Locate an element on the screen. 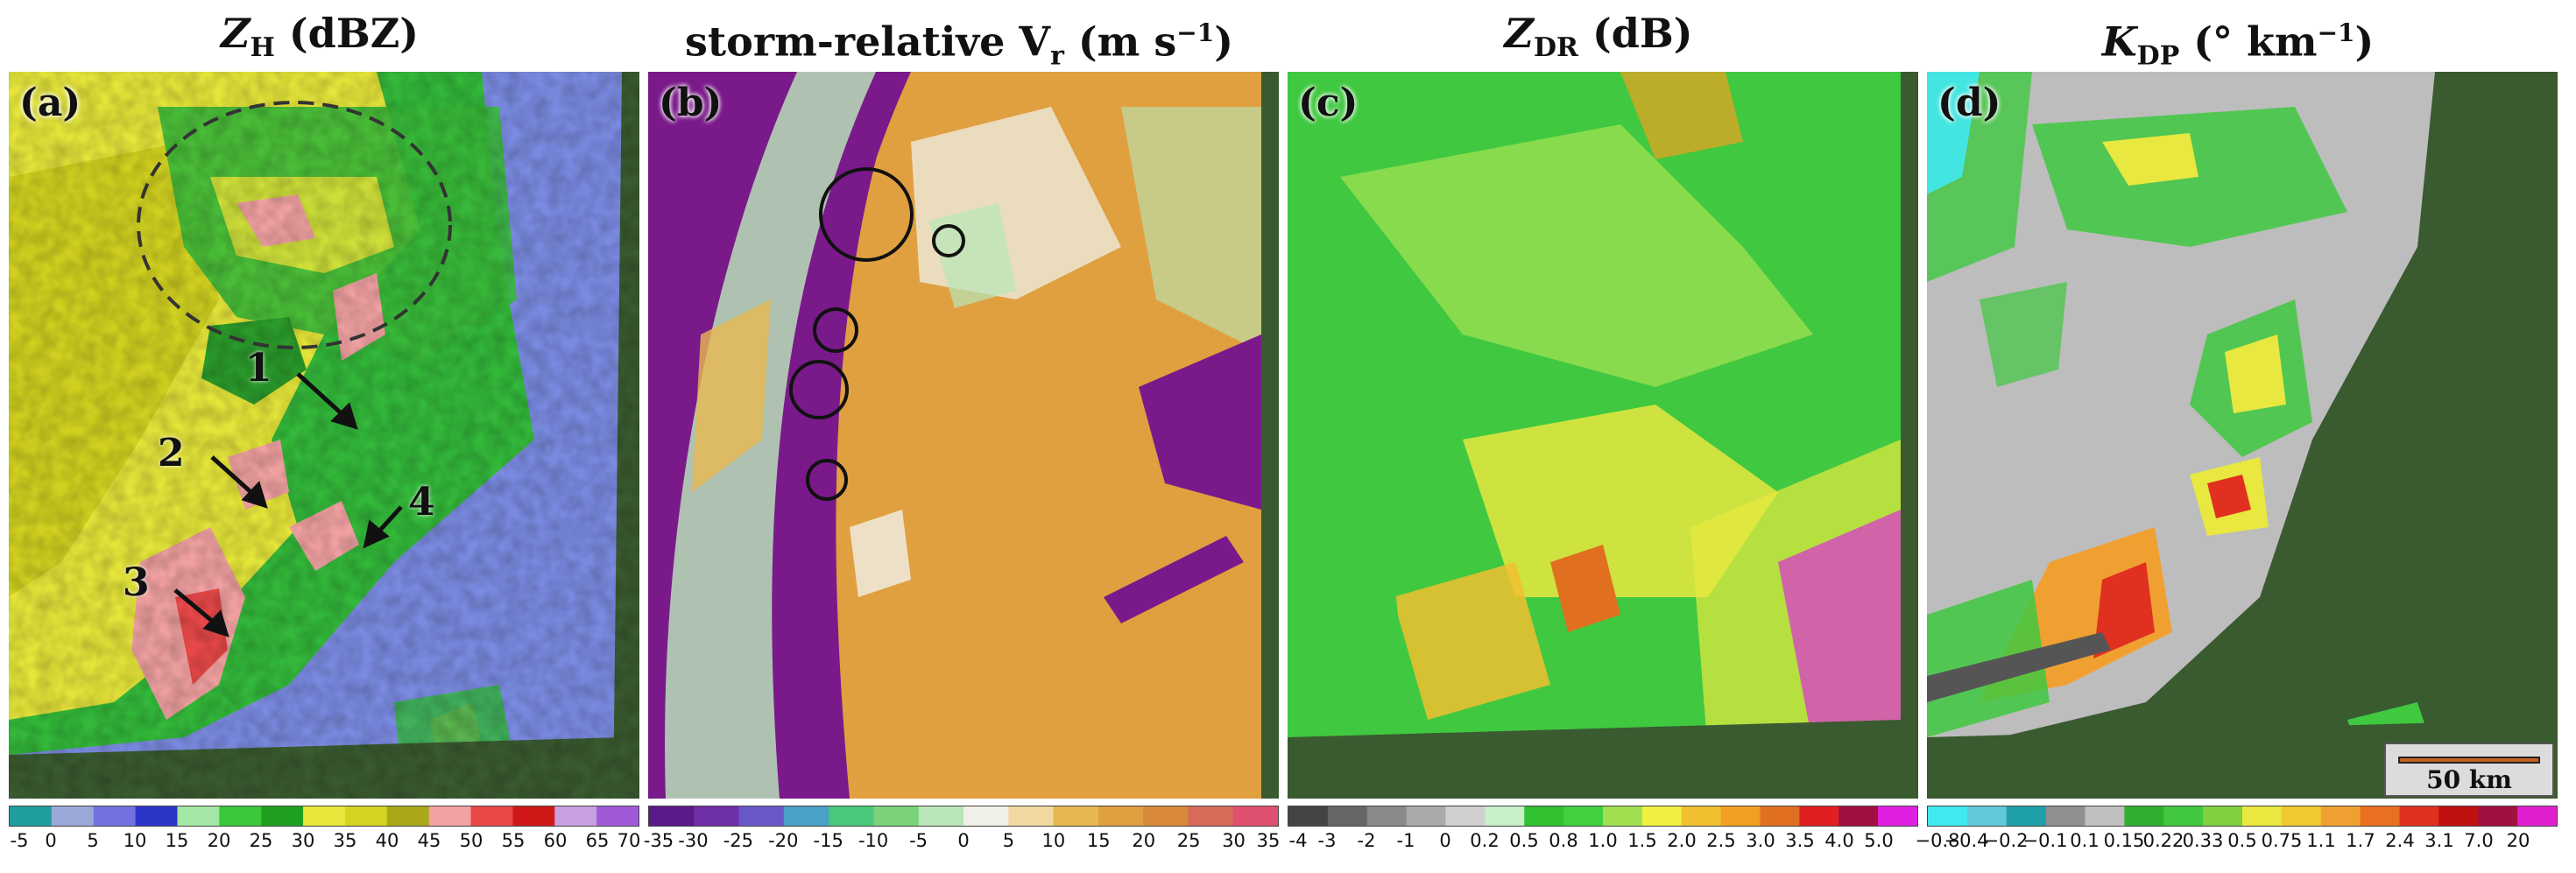  colorbar-tick-label: 3.5 is located at coordinates (1800, 840).